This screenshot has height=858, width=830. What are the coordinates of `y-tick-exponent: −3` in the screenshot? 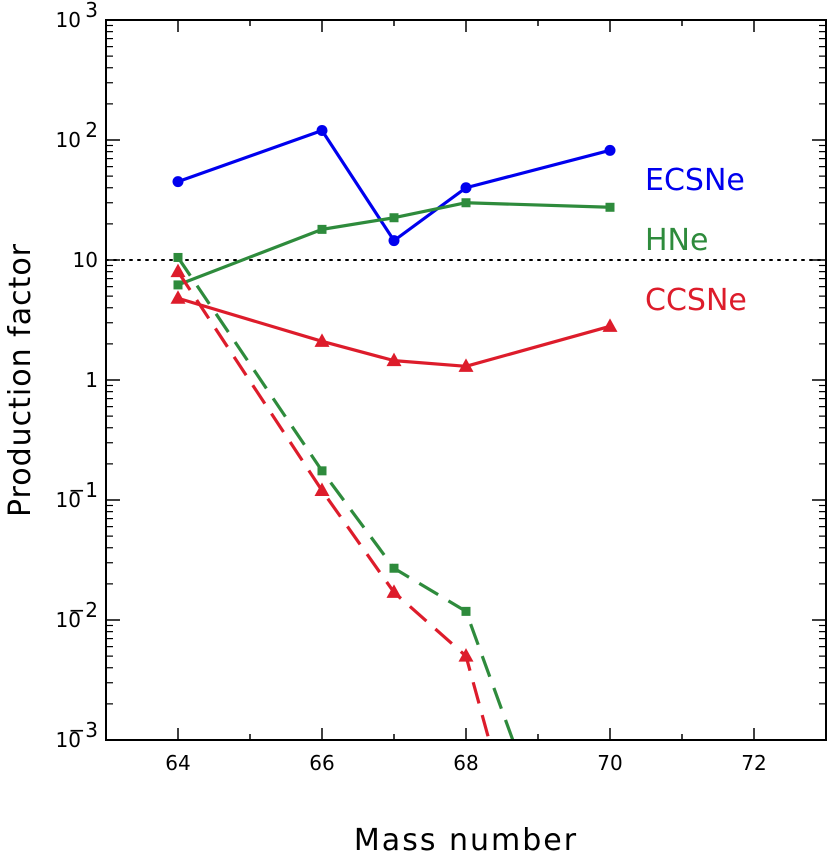 It's located at (83, 730).